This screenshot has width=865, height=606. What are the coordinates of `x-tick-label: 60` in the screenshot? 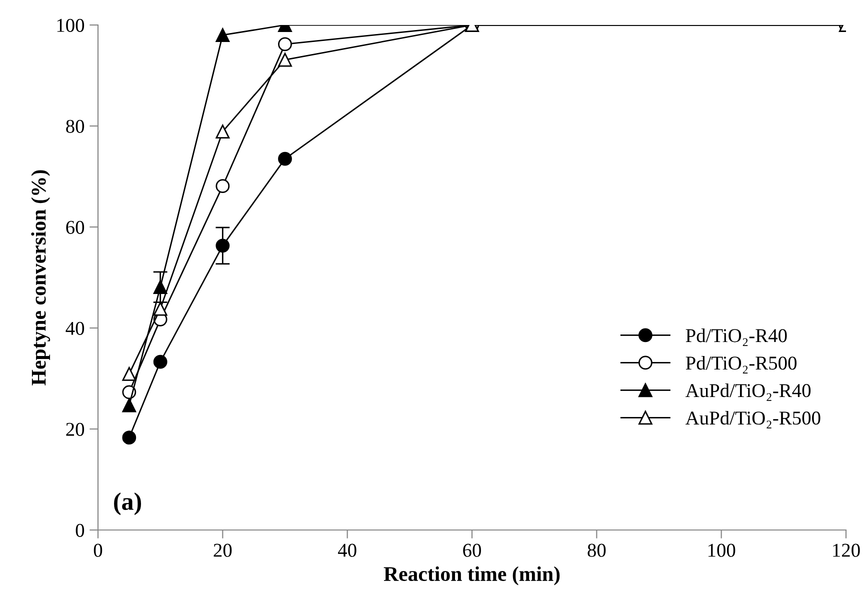 It's located at (472, 550).